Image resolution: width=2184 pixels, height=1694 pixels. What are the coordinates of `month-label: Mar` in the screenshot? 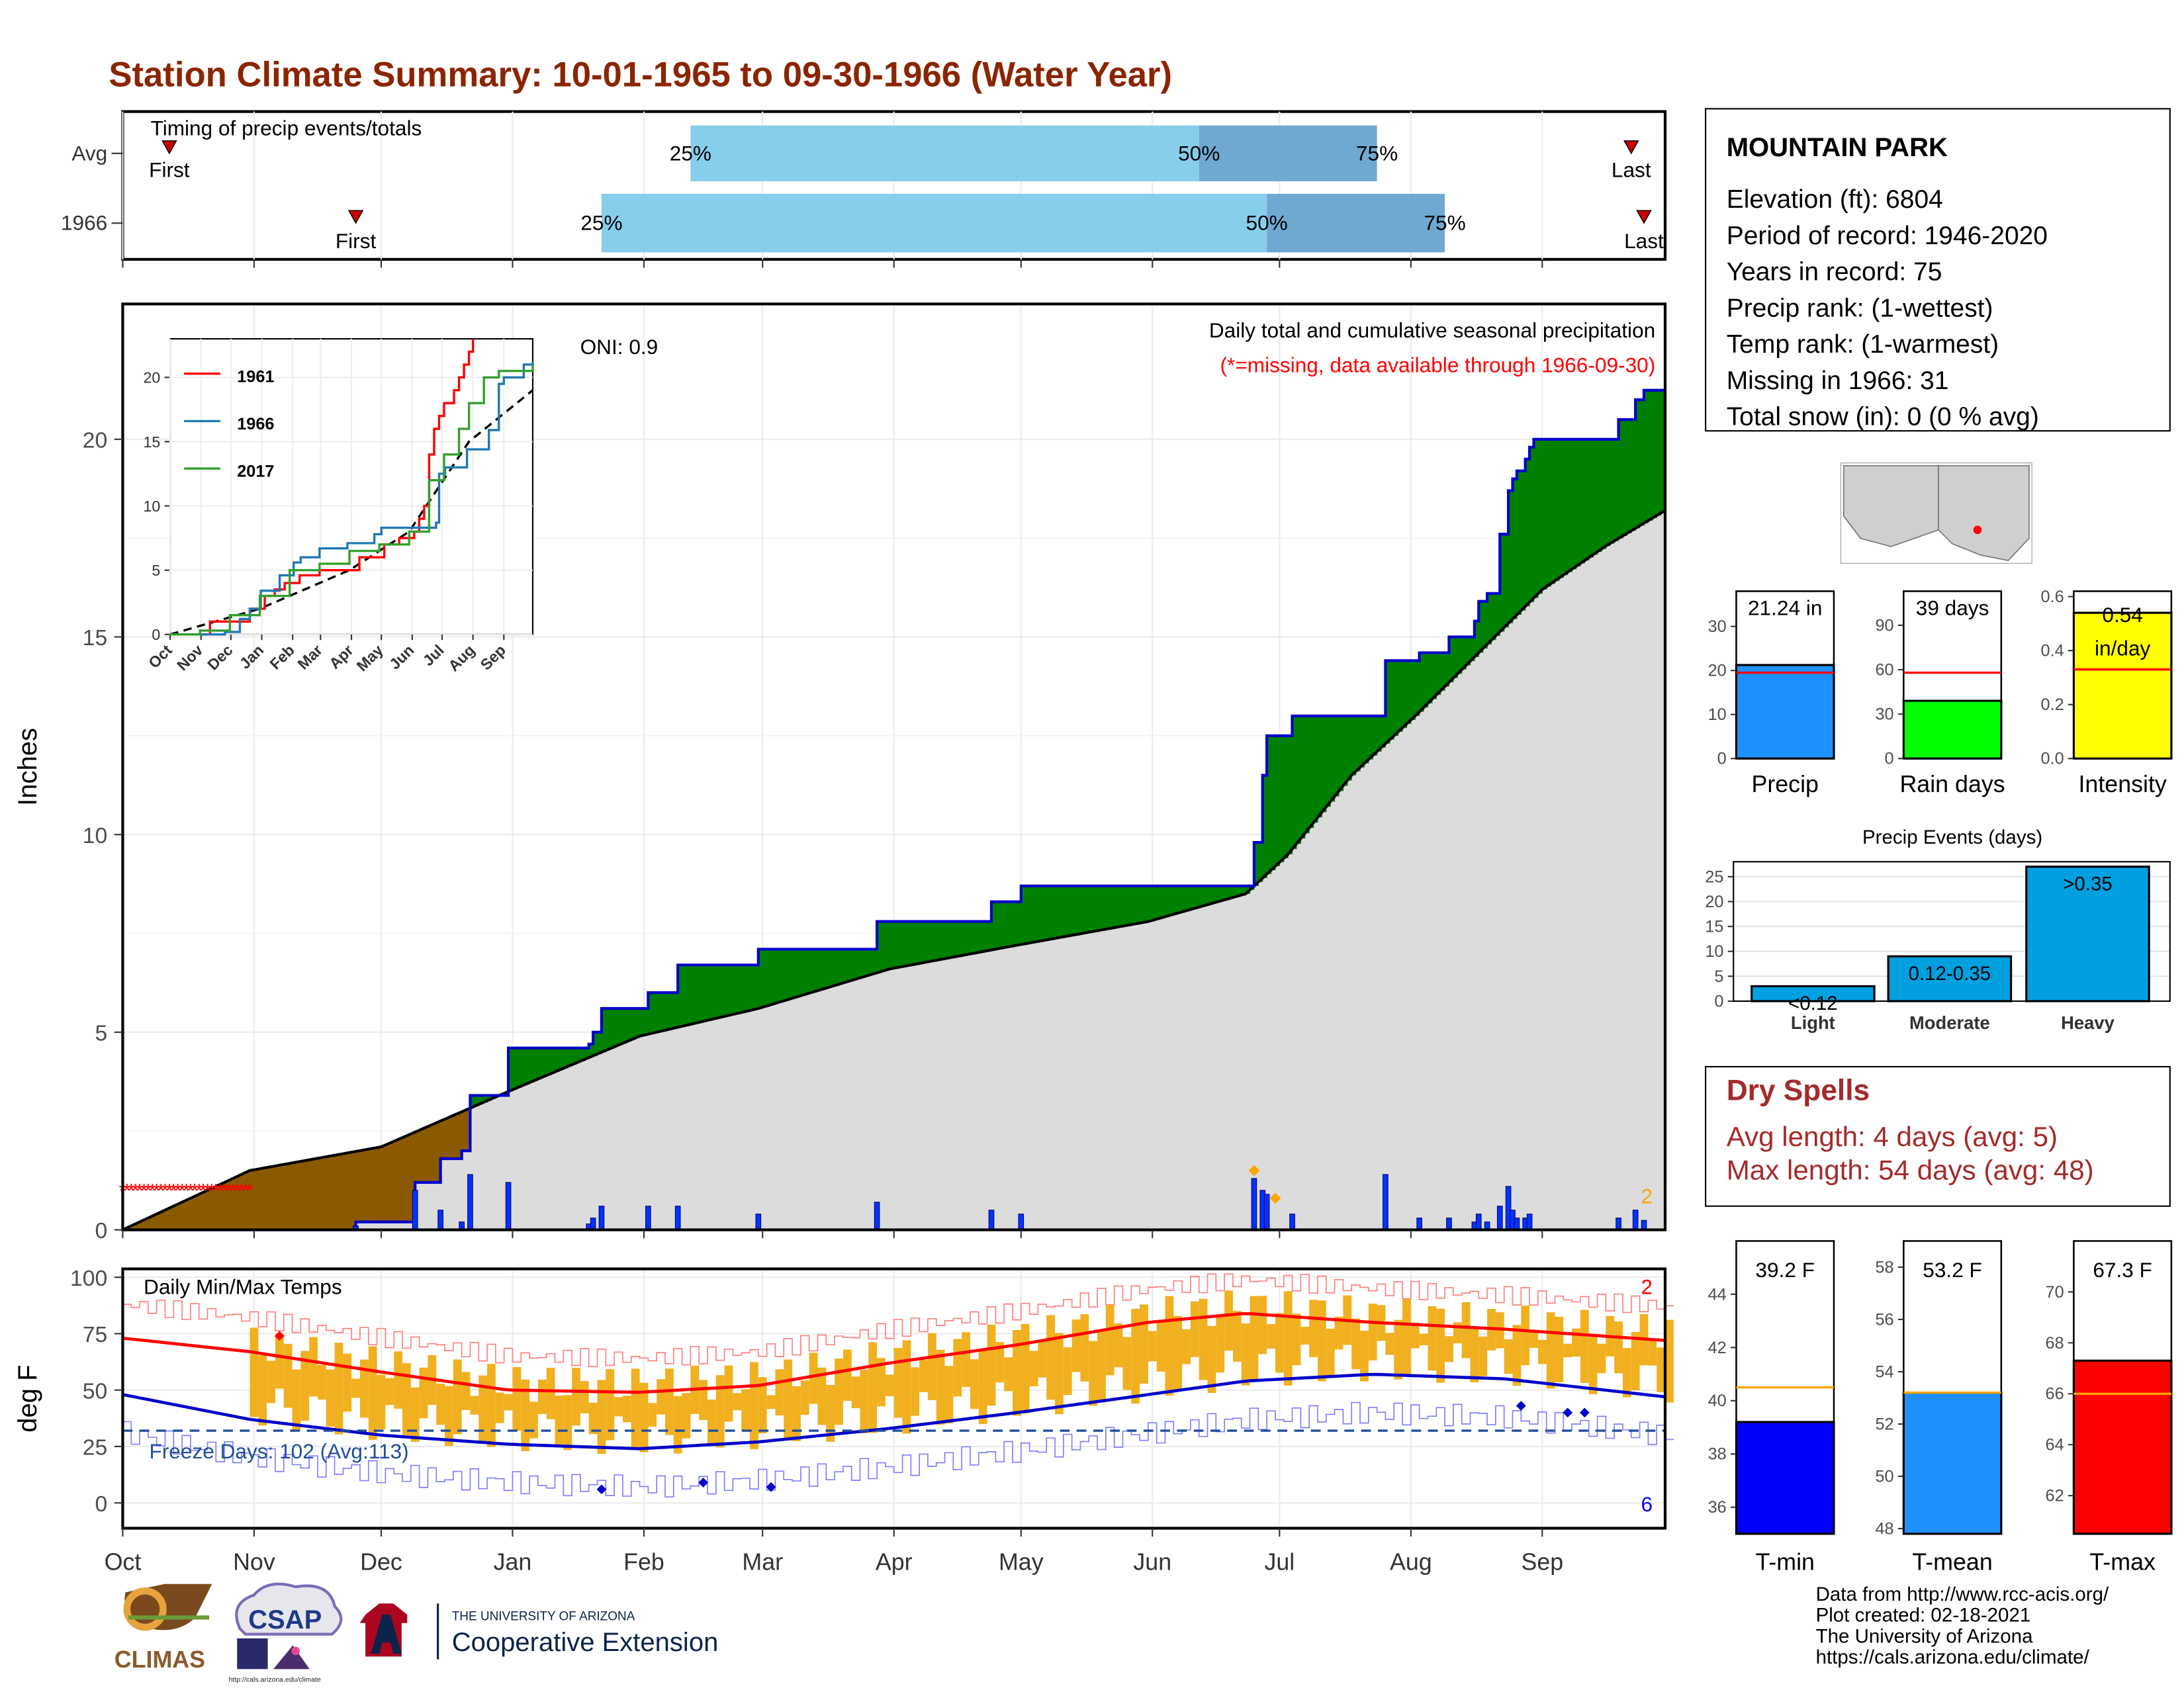 It's located at (762, 1562).